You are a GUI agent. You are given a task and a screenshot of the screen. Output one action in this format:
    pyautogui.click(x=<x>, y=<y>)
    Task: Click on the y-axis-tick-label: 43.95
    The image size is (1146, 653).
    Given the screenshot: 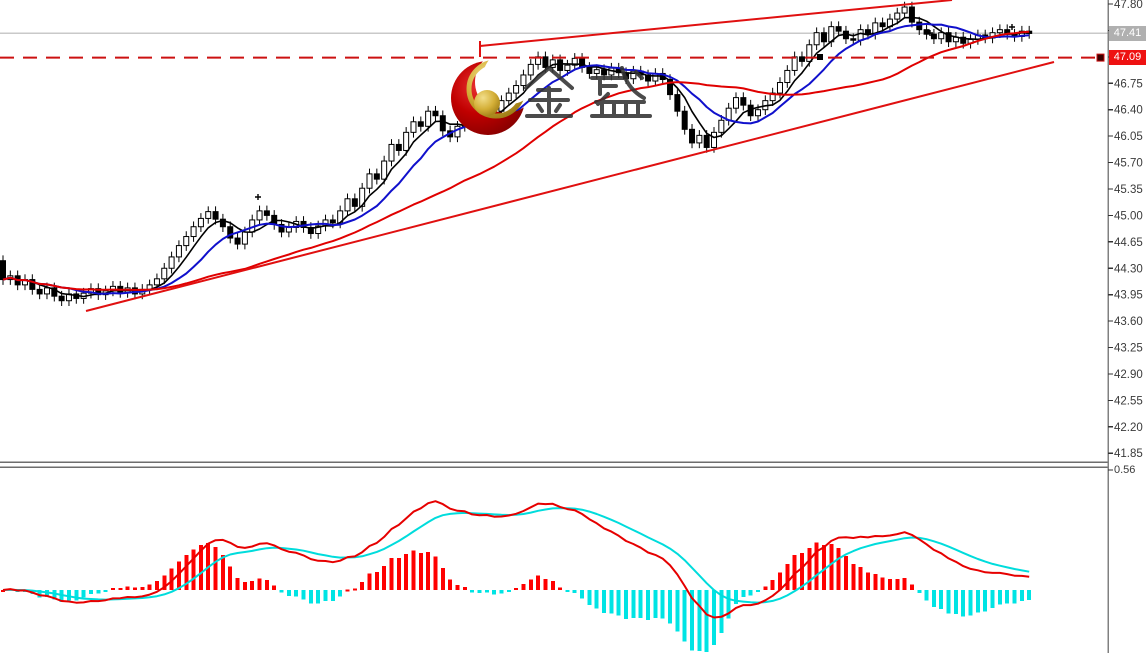 What is the action you would take?
    pyautogui.click(x=1128, y=296)
    